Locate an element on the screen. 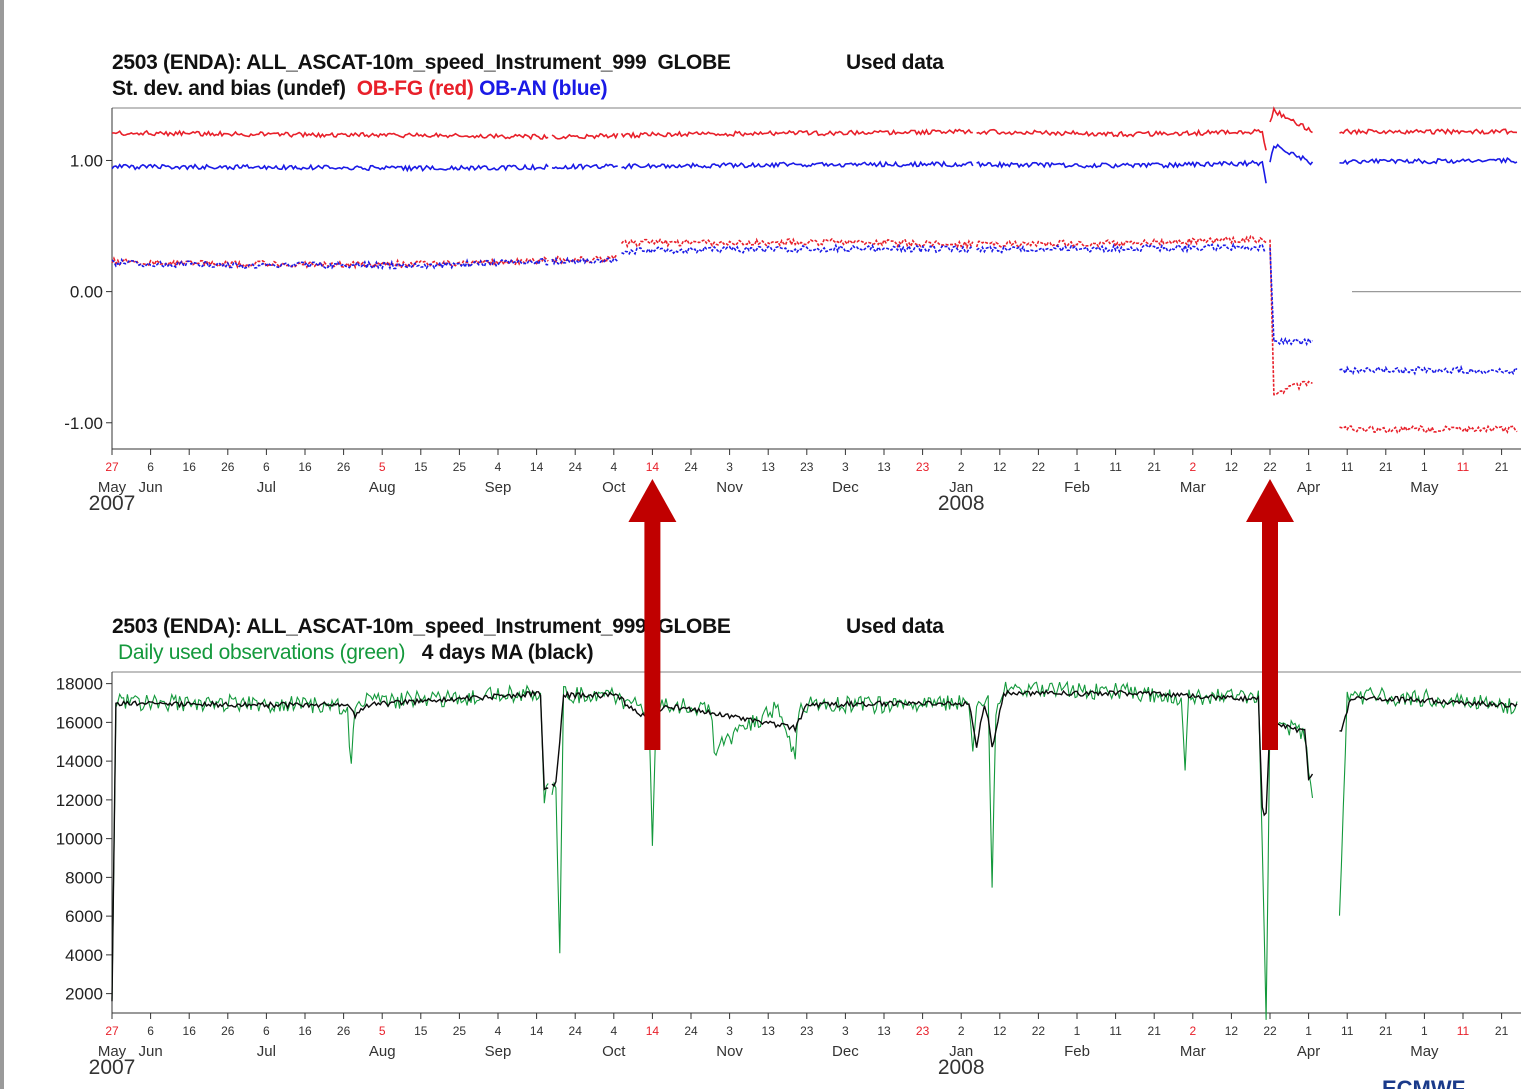 The height and width of the screenshot is (1089, 1521). x-tick-month-label: Aug is located at coordinates (382, 1051).